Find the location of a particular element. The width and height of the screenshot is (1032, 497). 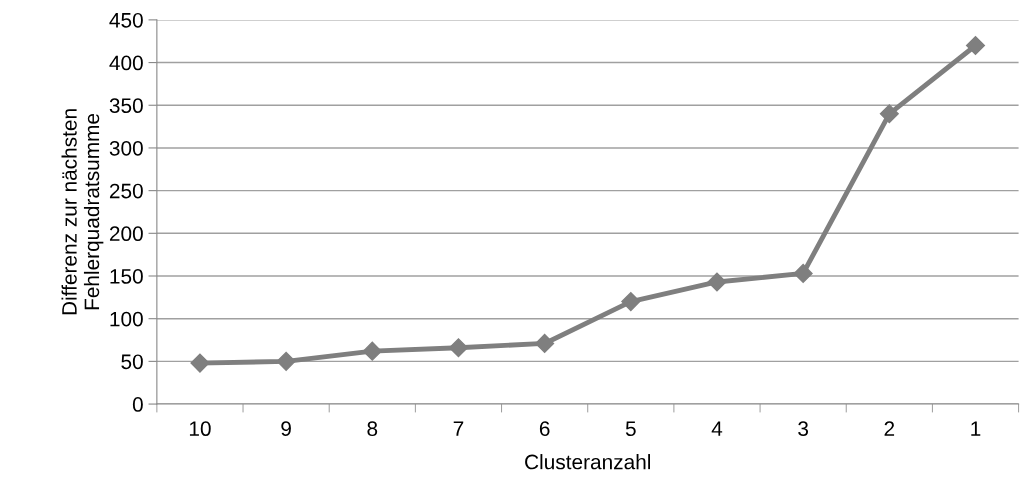

x-tick-label: 10 is located at coordinates (200, 429).